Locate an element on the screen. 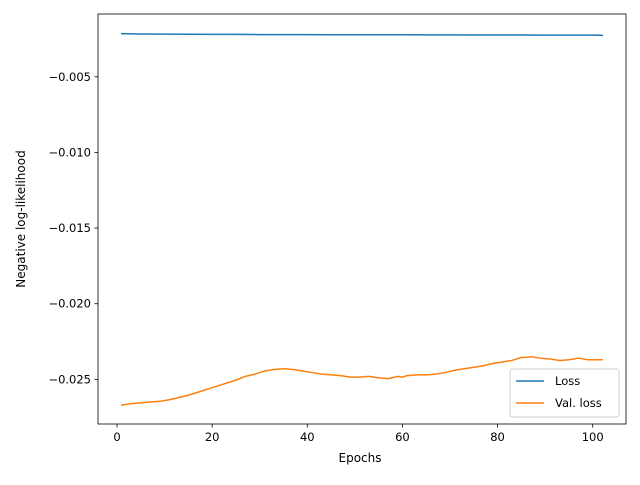 This screenshot has height=485, width=640. y-tick-label: −0.010 is located at coordinates (69, 152).